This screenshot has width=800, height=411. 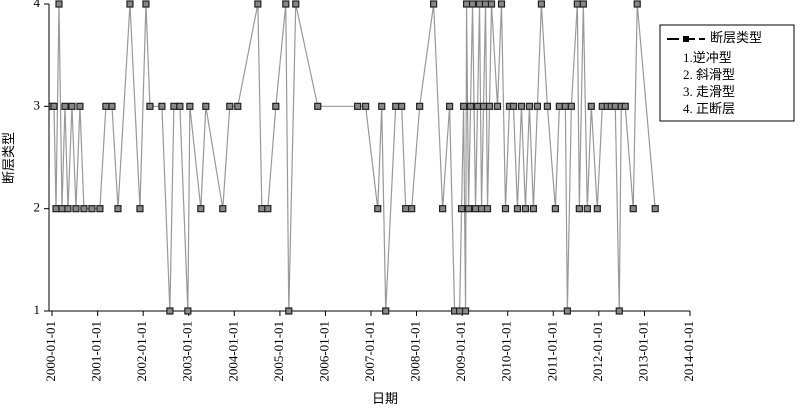 What do you see at coordinates (597, 351) in the screenshot?
I see `x-tick-label: 2012-01-01` at bounding box center [597, 351].